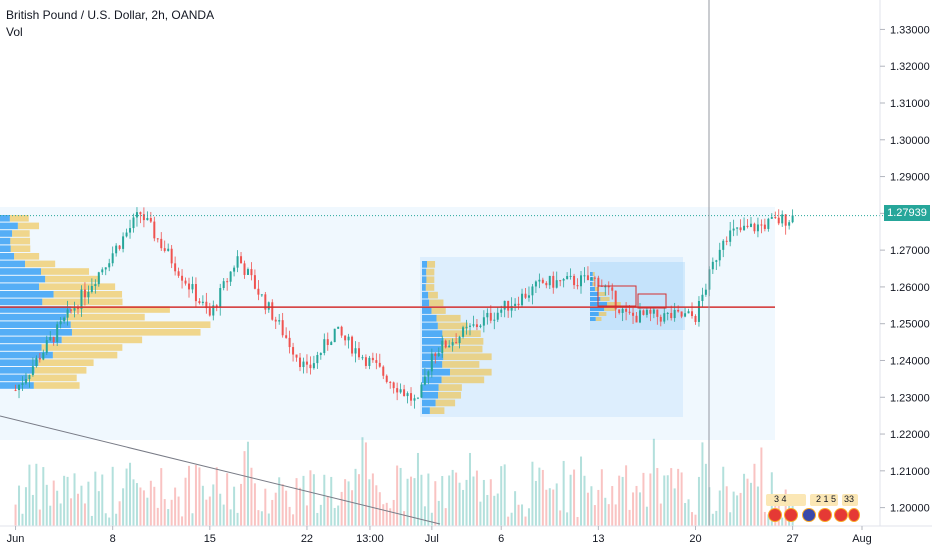  I want to click on time-axis: Jun 8 15 22 13:00 Jul 6 13 20 27 Aug, so click(439, 535).